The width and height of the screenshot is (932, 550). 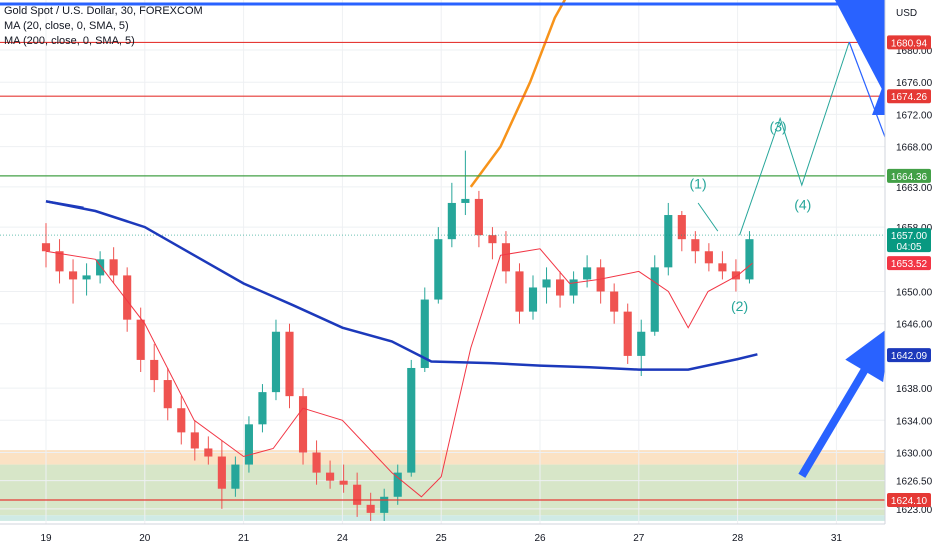 I want to click on price-tag-label: 1657.00, so click(x=909, y=236).